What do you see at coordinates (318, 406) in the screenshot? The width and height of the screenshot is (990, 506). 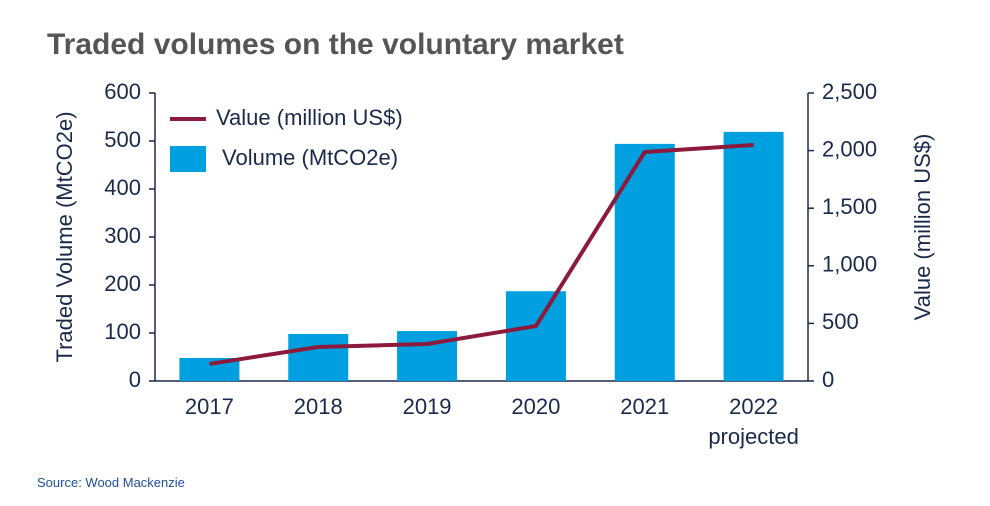 I see `x-tick-label: 2018` at bounding box center [318, 406].